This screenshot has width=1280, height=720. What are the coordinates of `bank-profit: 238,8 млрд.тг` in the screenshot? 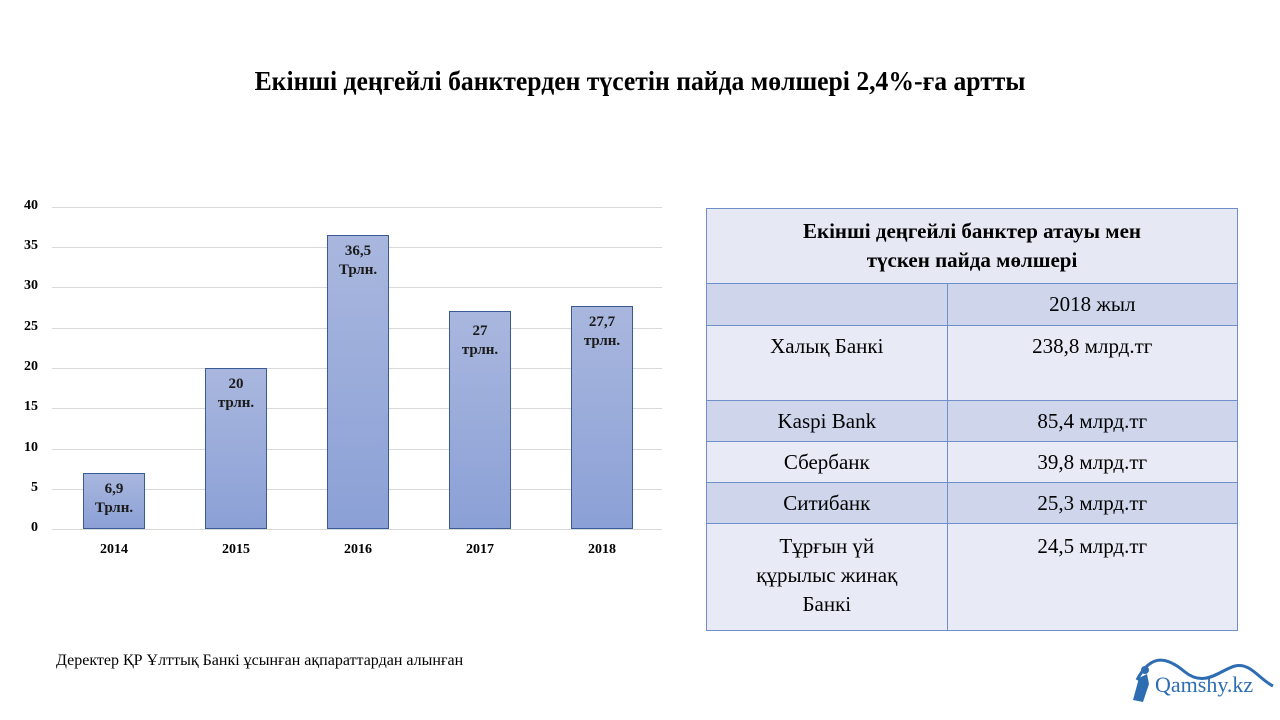 It's located at (1092, 363).